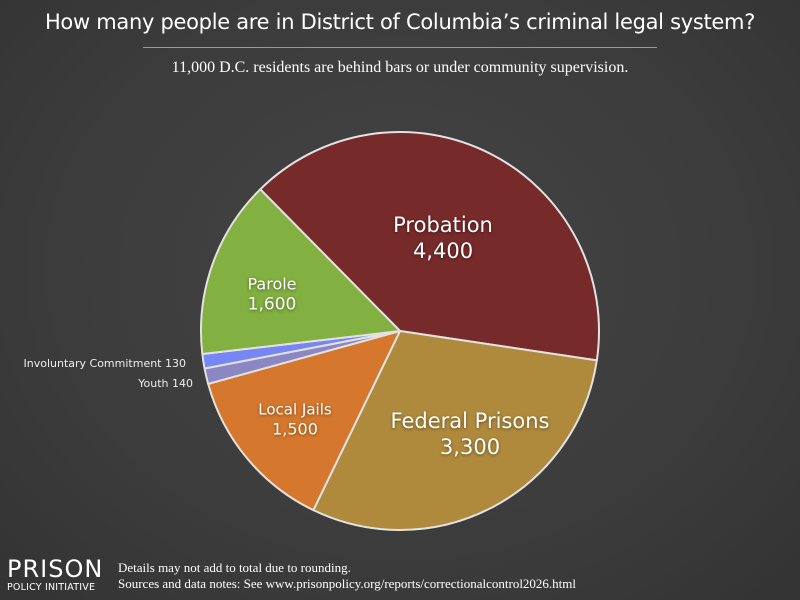  What do you see at coordinates (295, 409) in the screenshot?
I see `label-jails-name: Local Jails` at bounding box center [295, 409].